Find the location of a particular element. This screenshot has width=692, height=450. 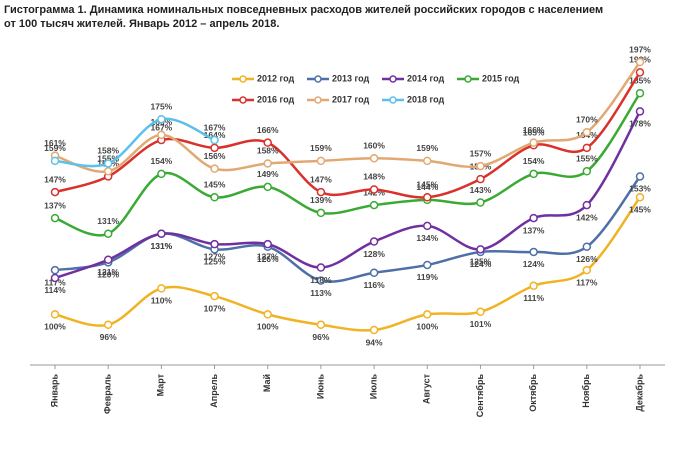

x-tick-label: Январь is located at coordinates (54, 391).